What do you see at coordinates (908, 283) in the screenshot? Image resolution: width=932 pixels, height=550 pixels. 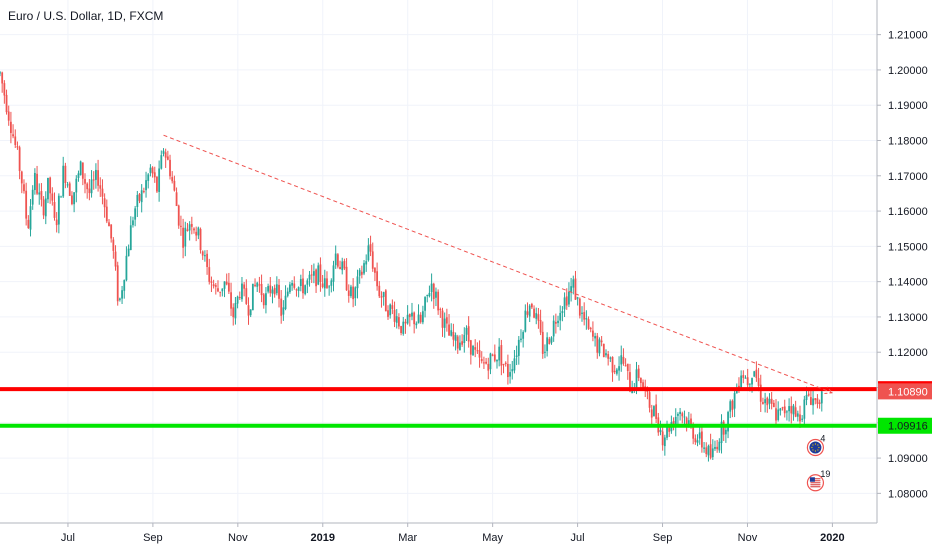 I see `y-tick-label: 1.14000` at bounding box center [908, 283].